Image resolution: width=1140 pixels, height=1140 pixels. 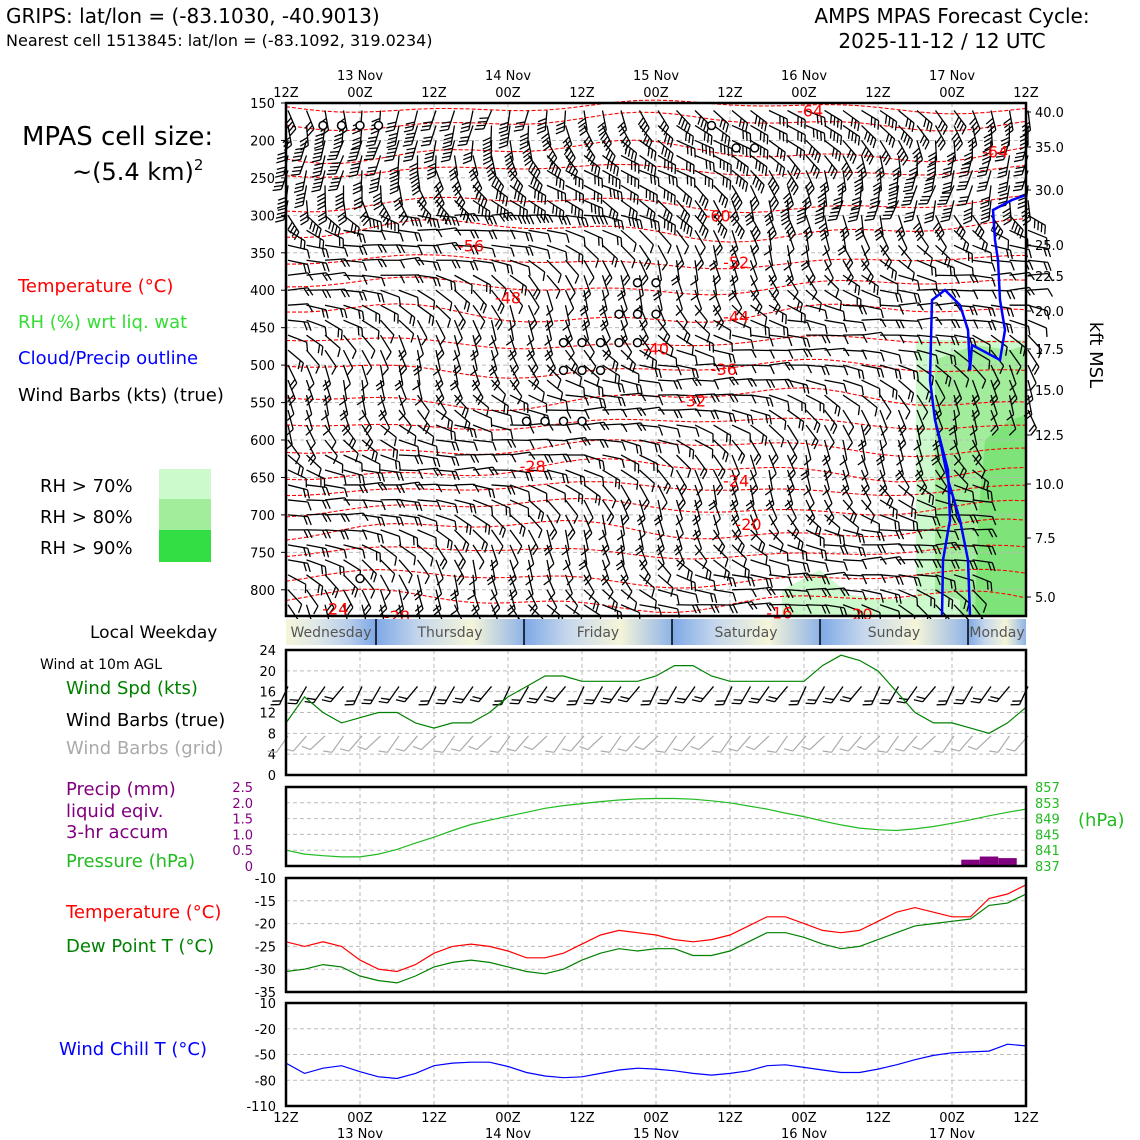 I want to click on pressure-tick-label: 853, so click(x=1047, y=804).